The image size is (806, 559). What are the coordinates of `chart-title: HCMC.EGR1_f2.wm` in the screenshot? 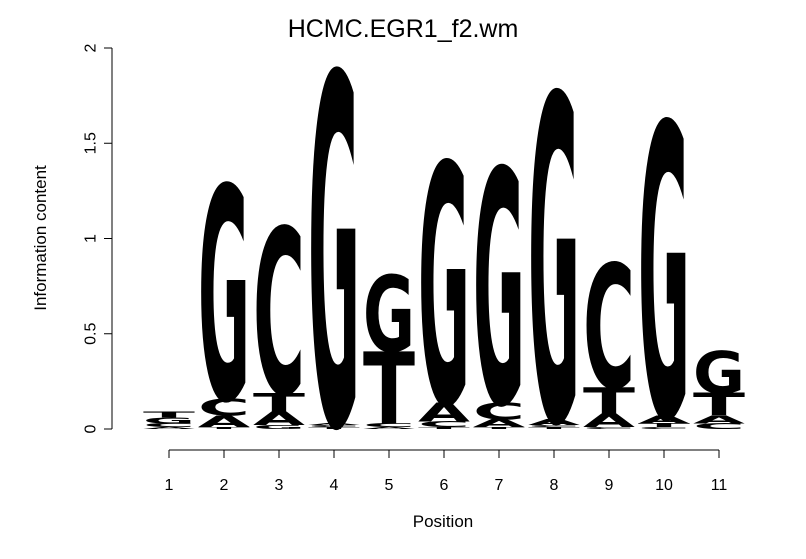 It's located at (403, 29).